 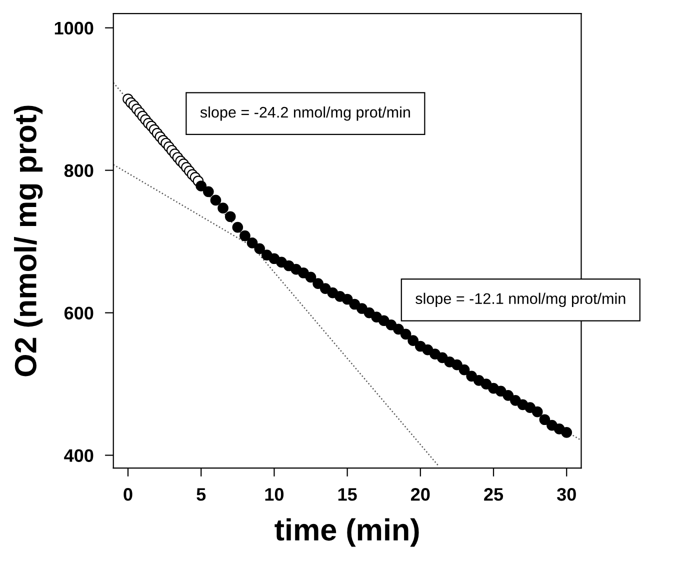 What do you see at coordinates (347, 494) in the screenshot?
I see `x-tick-label: 15` at bounding box center [347, 494].